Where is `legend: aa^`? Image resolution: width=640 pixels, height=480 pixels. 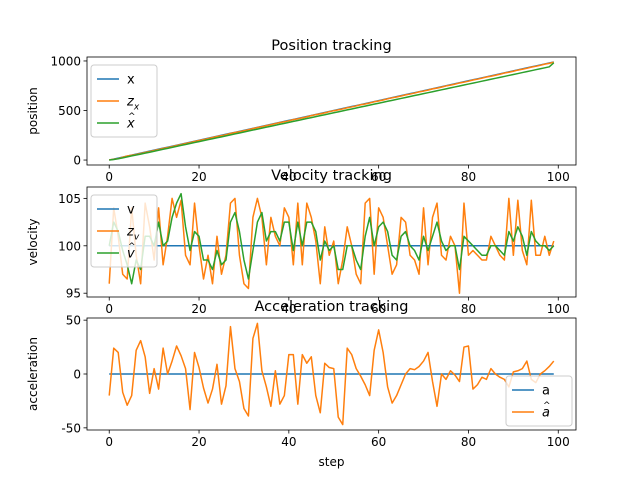
legend: aa^ is located at coordinates (539, 401).